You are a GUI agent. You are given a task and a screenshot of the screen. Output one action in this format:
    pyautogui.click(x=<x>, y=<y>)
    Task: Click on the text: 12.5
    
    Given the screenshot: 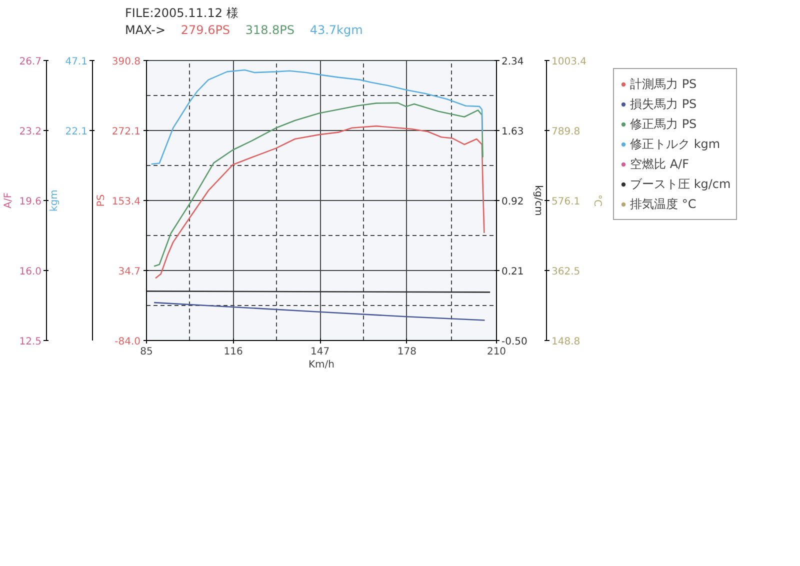 What is the action you would take?
    pyautogui.click(x=30, y=342)
    